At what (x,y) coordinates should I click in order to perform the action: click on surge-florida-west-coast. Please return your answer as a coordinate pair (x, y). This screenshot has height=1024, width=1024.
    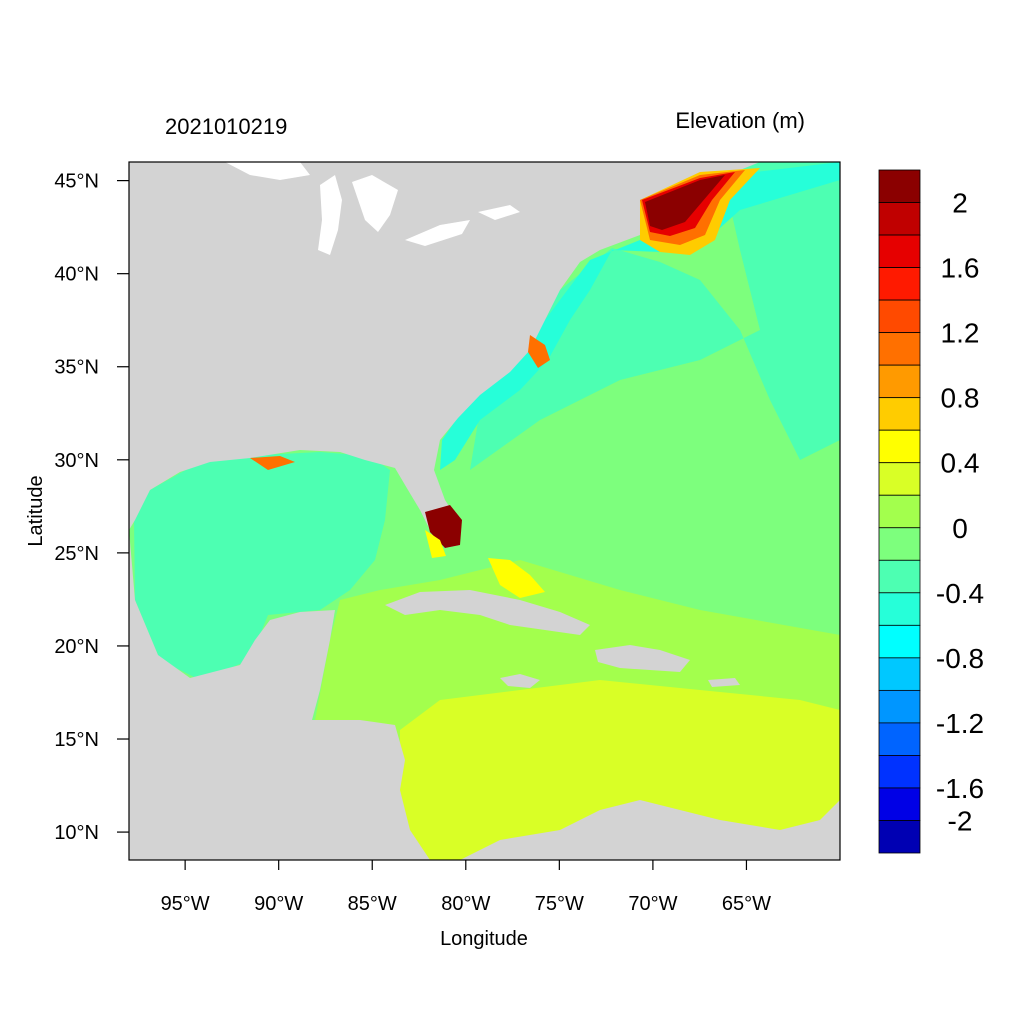
    Looking at the image, I should click on (435, 544).